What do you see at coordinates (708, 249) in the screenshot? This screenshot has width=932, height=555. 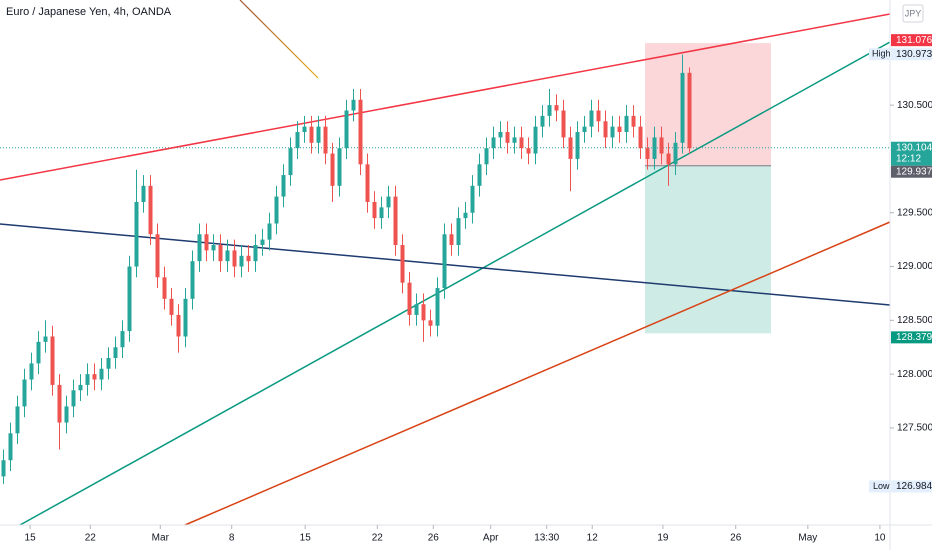 I see `target-zone` at bounding box center [708, 249].